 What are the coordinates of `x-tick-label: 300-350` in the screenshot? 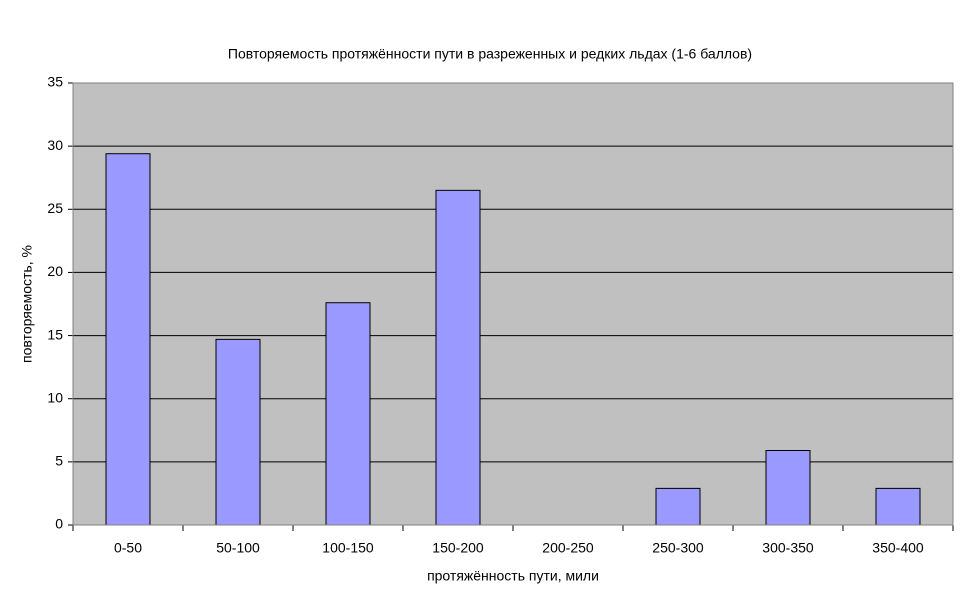 It's located at (788, 548).